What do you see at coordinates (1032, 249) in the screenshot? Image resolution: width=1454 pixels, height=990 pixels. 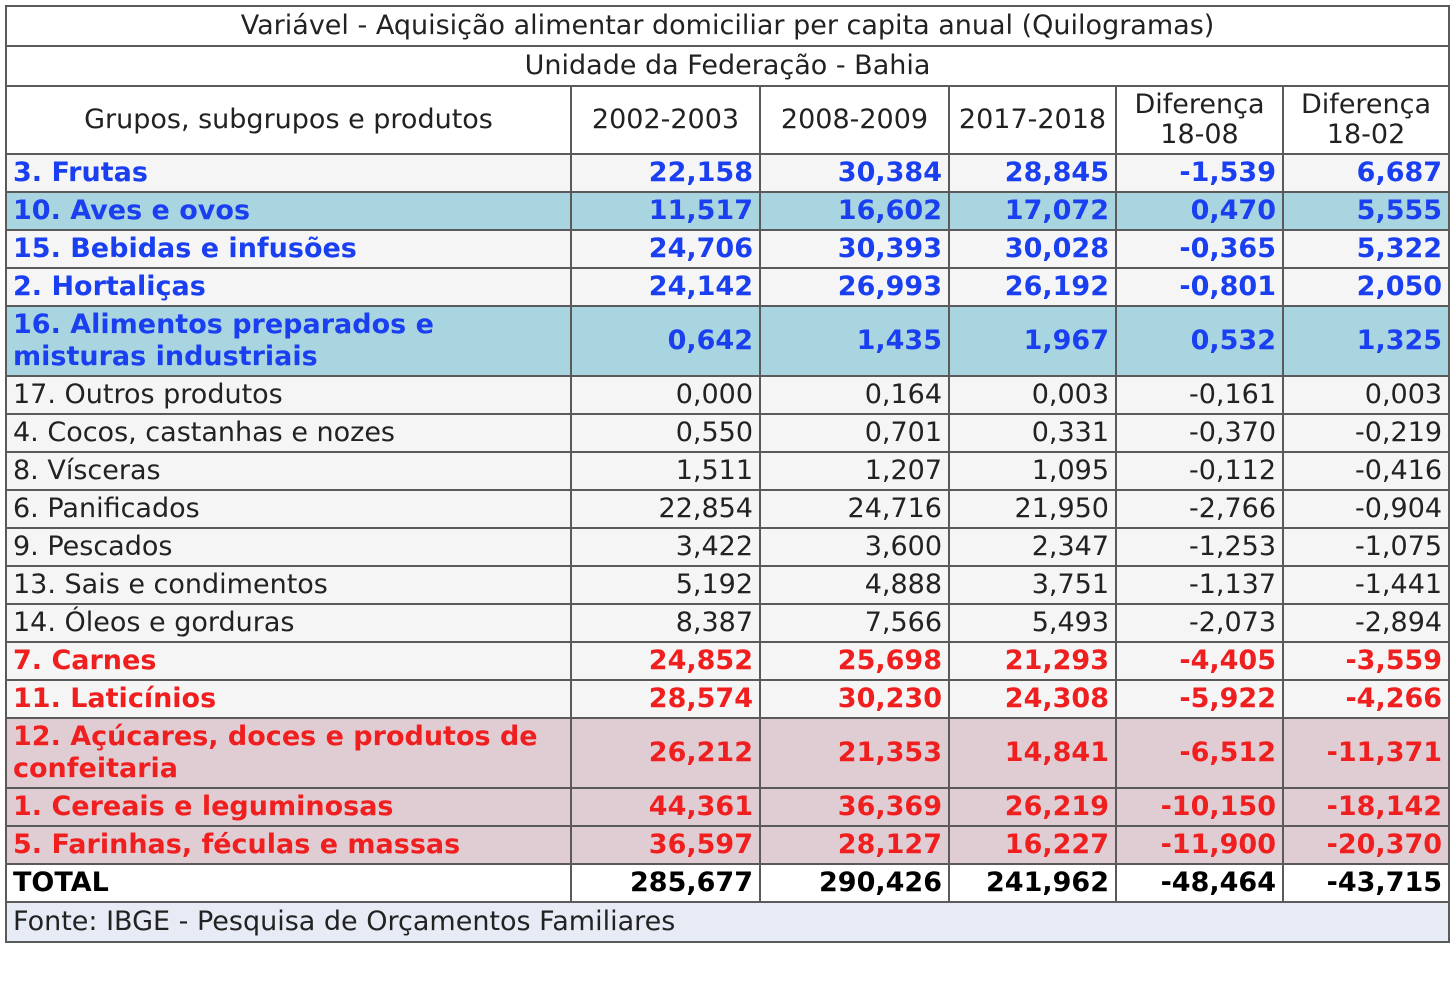 I see `cell-2017-2018: 30,028` at bounding box center [1032, 249].